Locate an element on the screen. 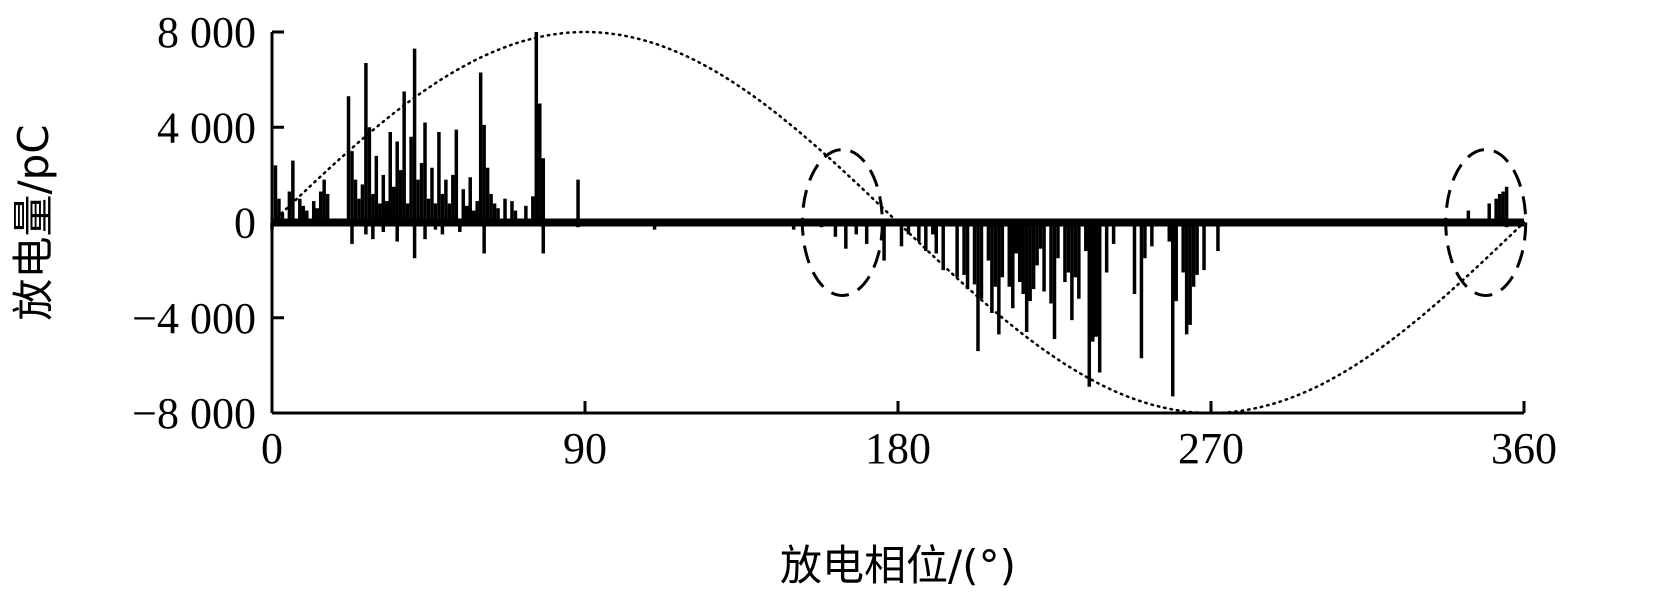  y-ticks: 8 000 4 000 0 −4 000 −8 000 is located at coordinates (208, 223).